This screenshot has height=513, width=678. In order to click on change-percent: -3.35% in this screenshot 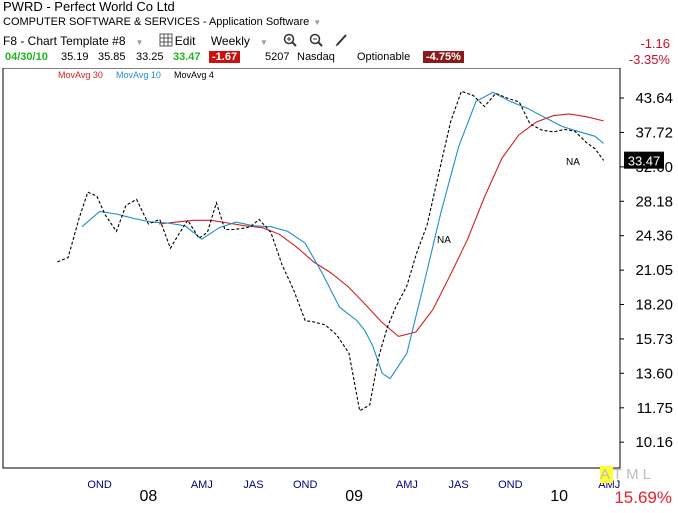, I will do `click(649, 59)`.